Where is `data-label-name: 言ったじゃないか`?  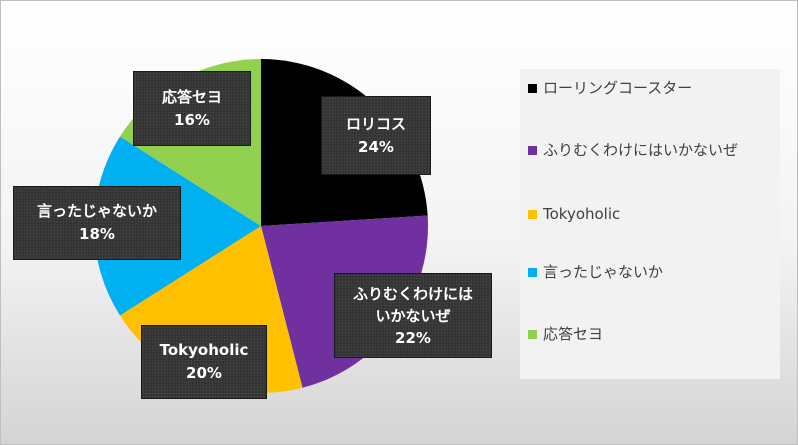 data-label-name: 言ったじゃないか is located at coordinates (96, 211).